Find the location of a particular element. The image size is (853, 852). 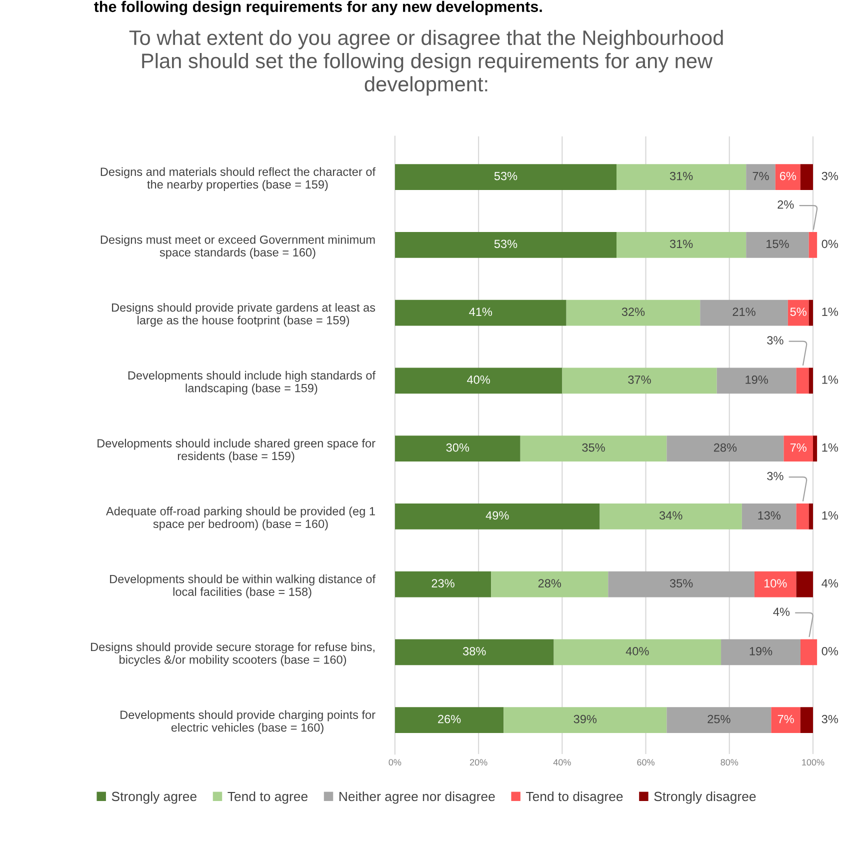

data-label: 2% is located at coordinates (786, 204).